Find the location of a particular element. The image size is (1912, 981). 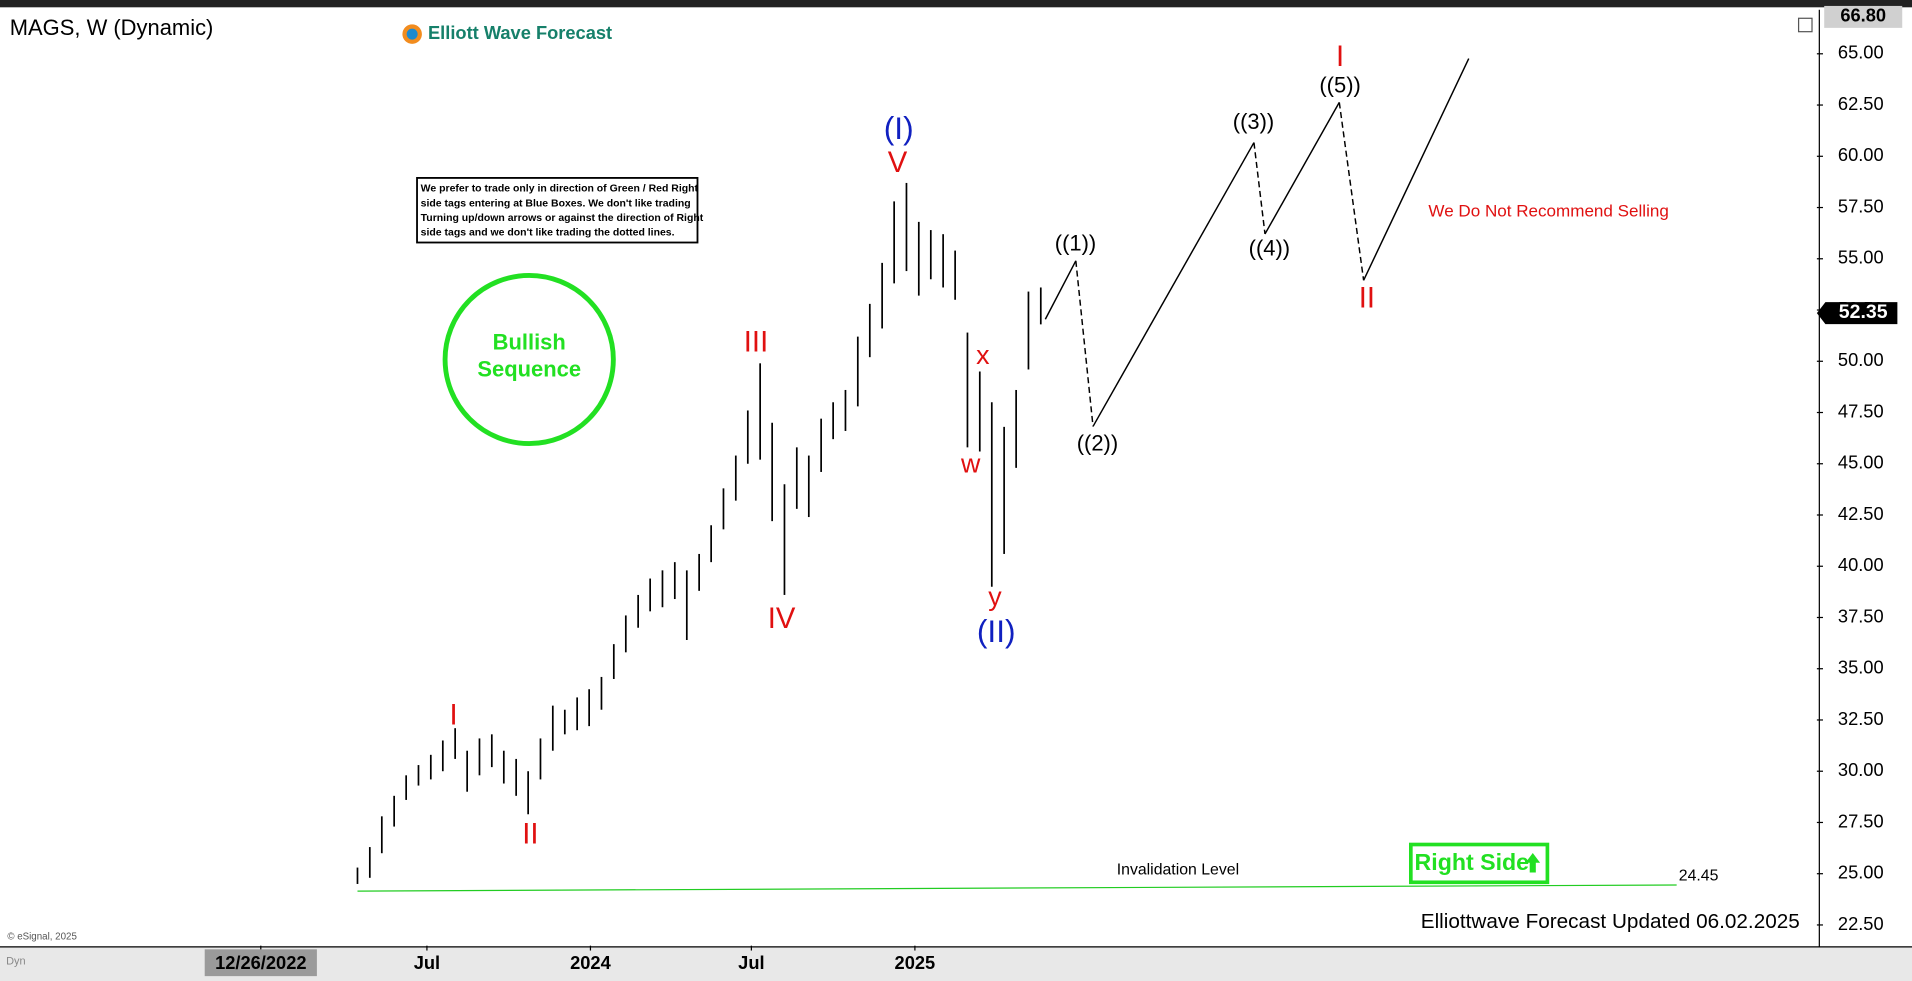

top-frame is located at coordinates (956, 4).